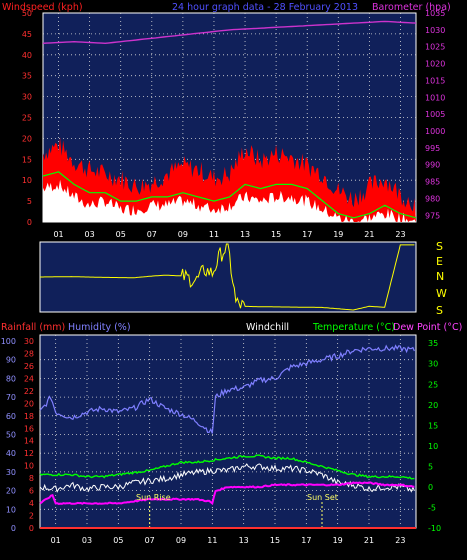 The image size is (467, 560). What do you see at coordinates (183, 234) in the screenshot?
I see `wind-x-tick-label: 09` at bounding box center [183, 234].